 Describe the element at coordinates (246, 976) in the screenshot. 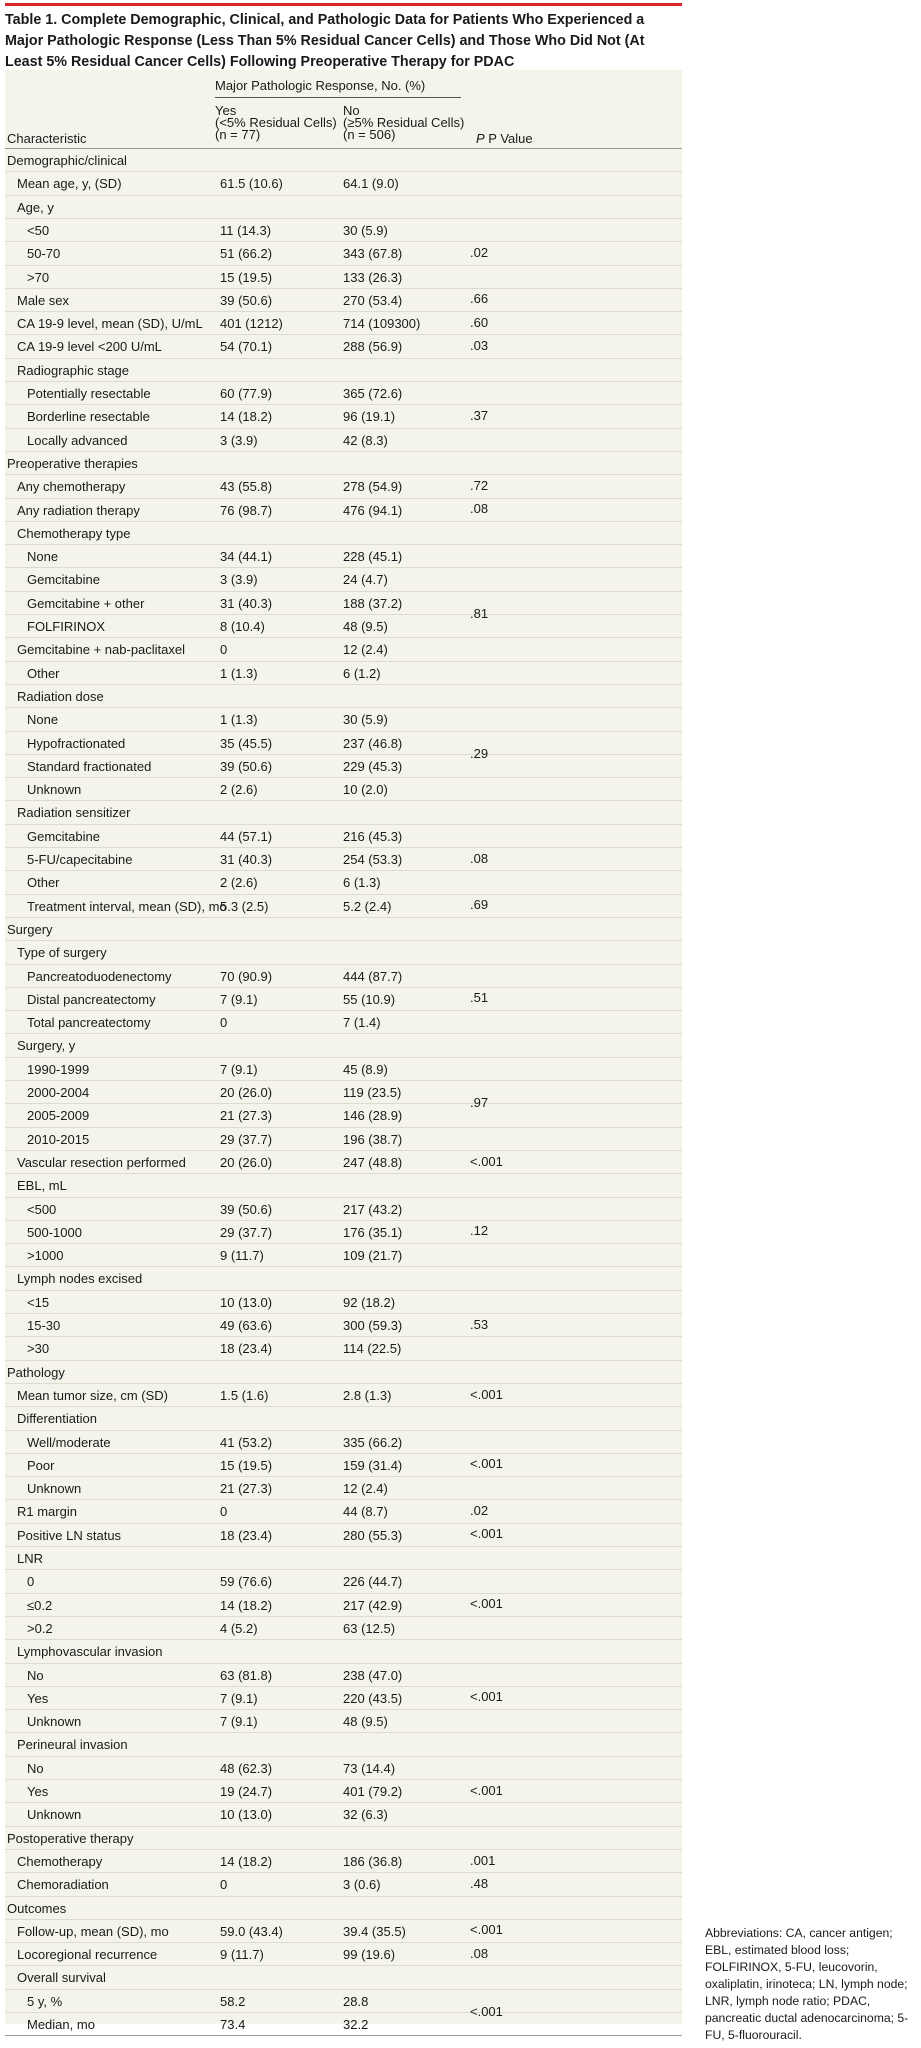

I see `cell-yes: 70 (90.9)` at that location.